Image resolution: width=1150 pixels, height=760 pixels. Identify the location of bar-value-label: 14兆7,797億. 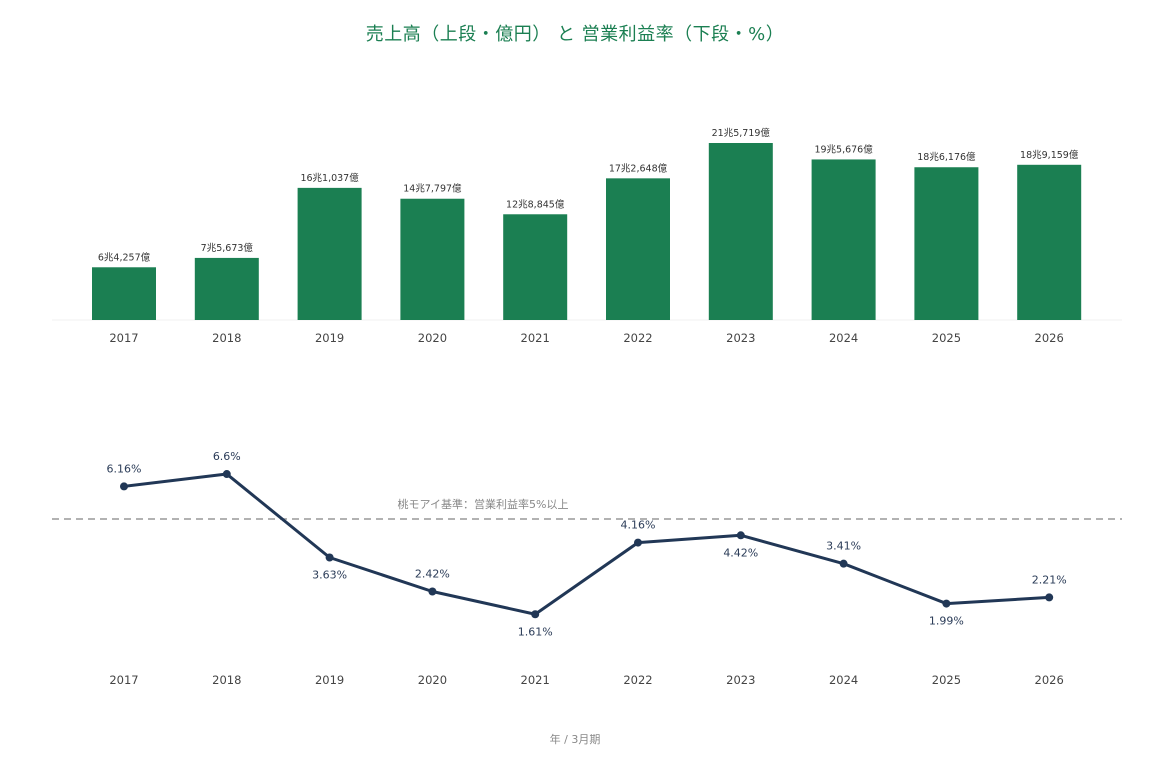
(432, 189).